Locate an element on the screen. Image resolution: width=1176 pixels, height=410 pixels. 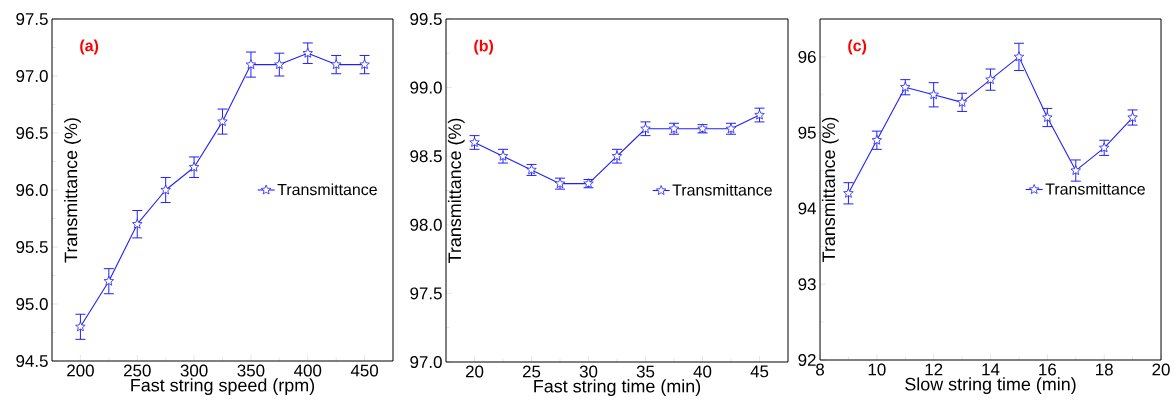
x-tick-label: 12 is located at coordinates (934, 369).